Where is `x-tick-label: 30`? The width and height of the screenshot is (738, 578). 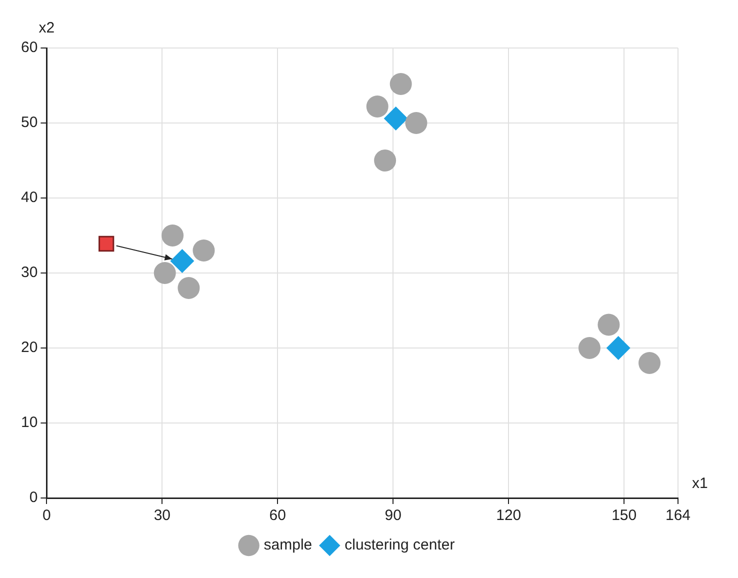 x-tick-label: 30 is located at coordinates (162, 515).